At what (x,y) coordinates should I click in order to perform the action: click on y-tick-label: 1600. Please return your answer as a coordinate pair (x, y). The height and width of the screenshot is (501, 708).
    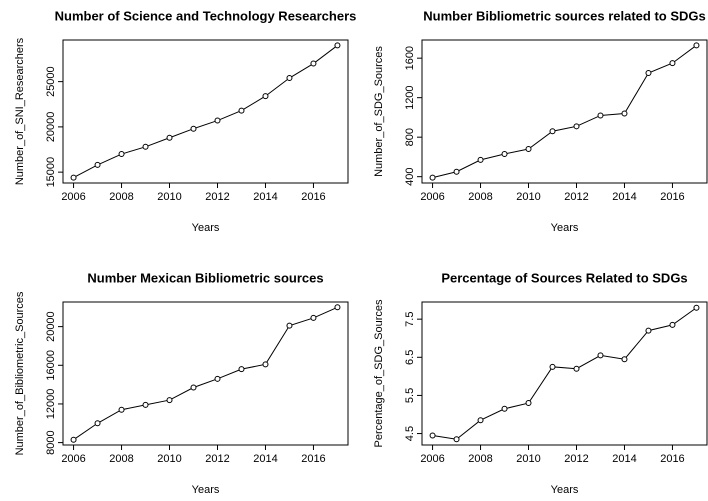
    Looking at the image, I should click on (410, 58).